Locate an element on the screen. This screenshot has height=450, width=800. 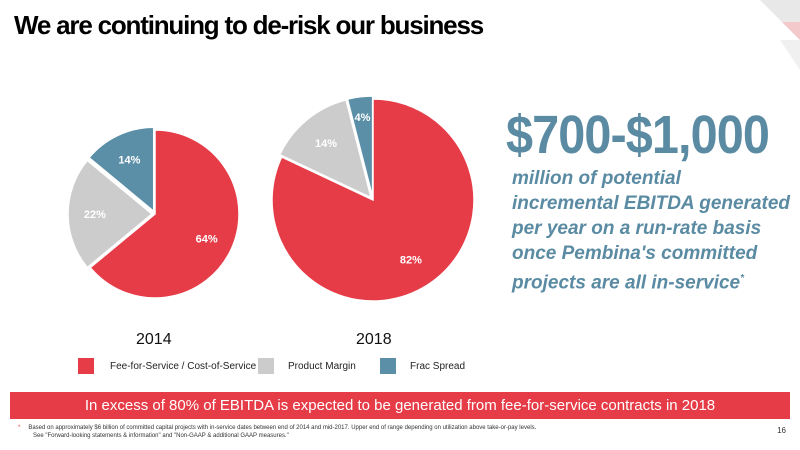
headline-value: $700-$1,000 is located at coordinates (638, 135).